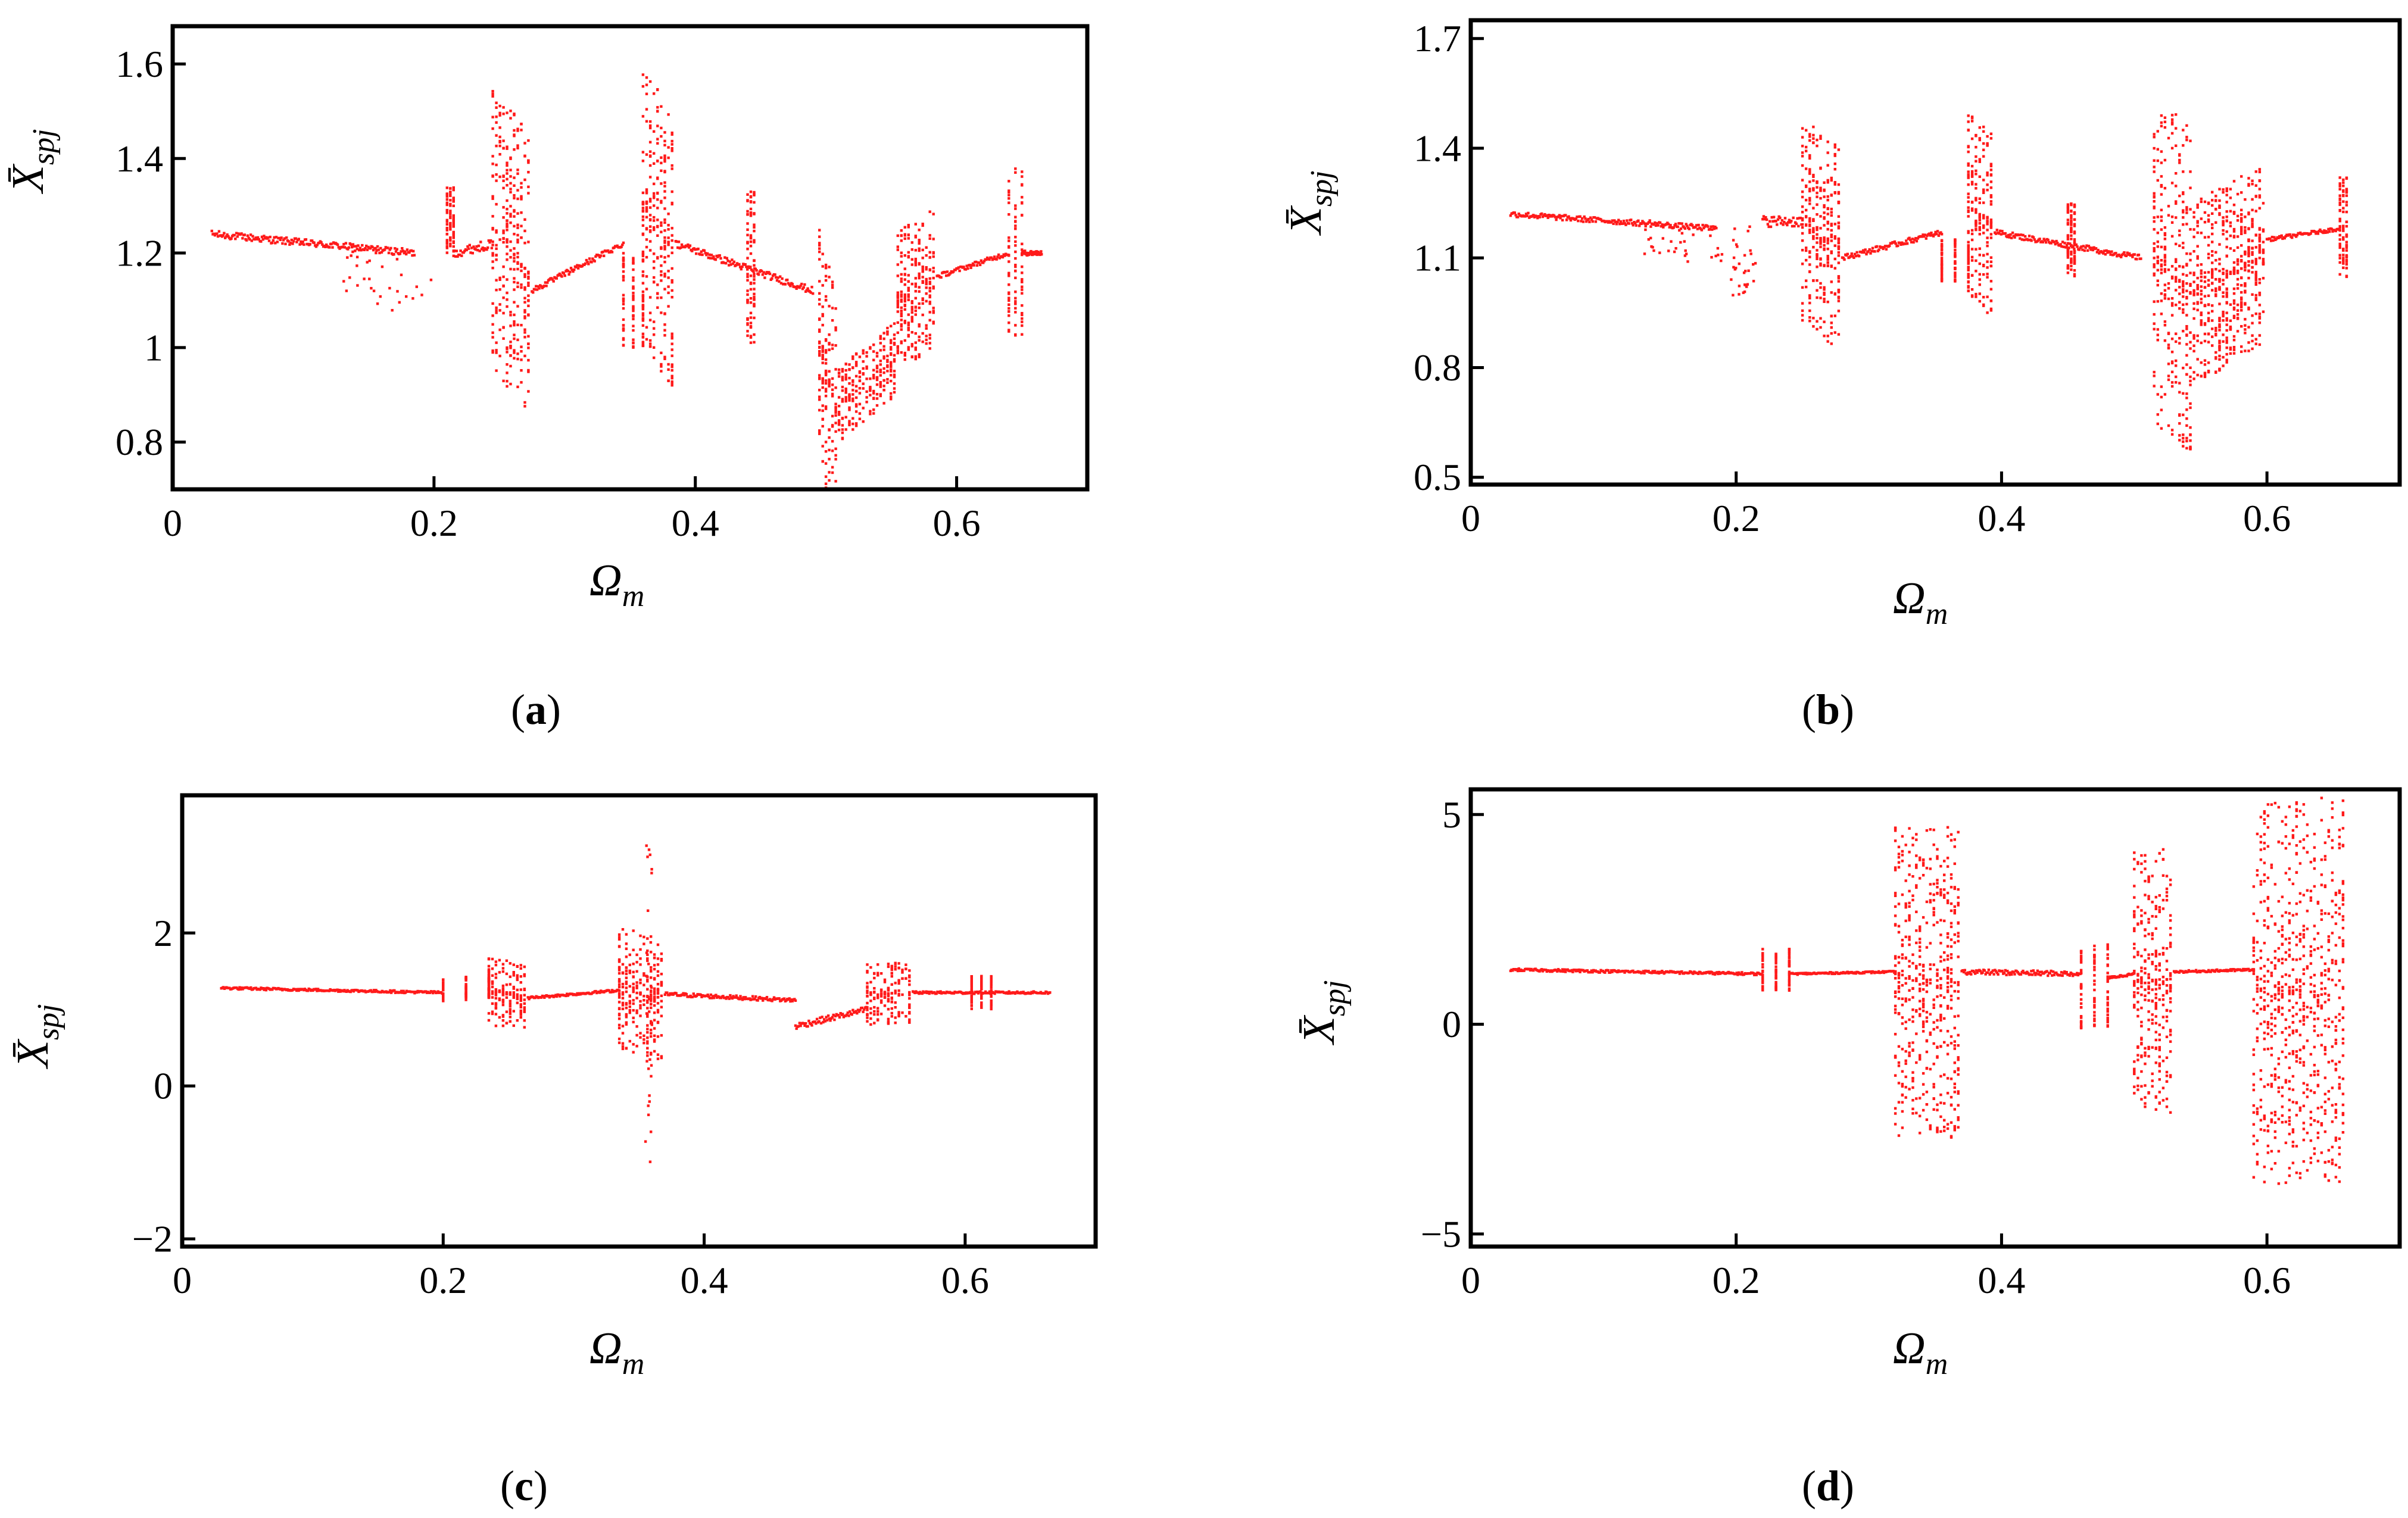 This screenshot has width=2408, height=1518. Describe the element at coordinates (1015, 206) in the screenshot. I see `panel-a-point-2039` at that location.